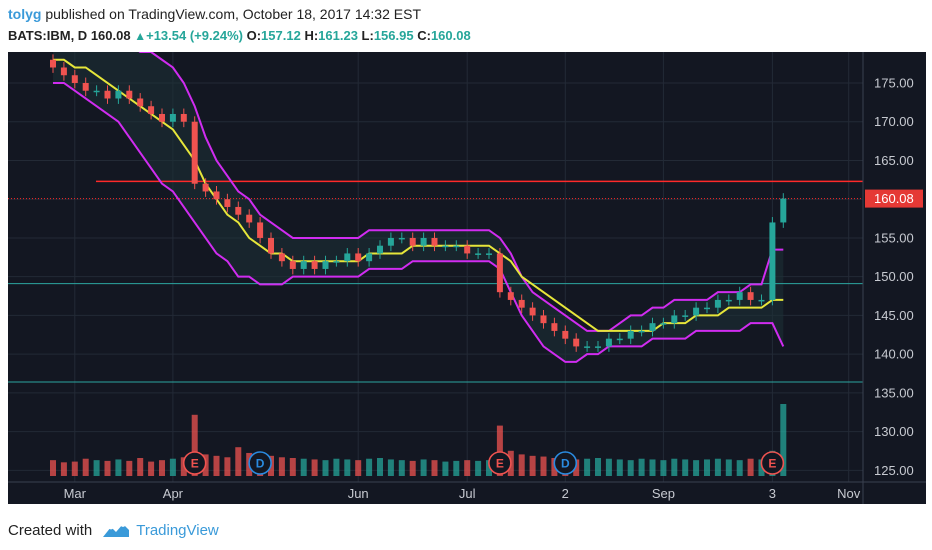 This screenshot has height=550, width=932. I want to click on last-price-tag, so click(894, 198).